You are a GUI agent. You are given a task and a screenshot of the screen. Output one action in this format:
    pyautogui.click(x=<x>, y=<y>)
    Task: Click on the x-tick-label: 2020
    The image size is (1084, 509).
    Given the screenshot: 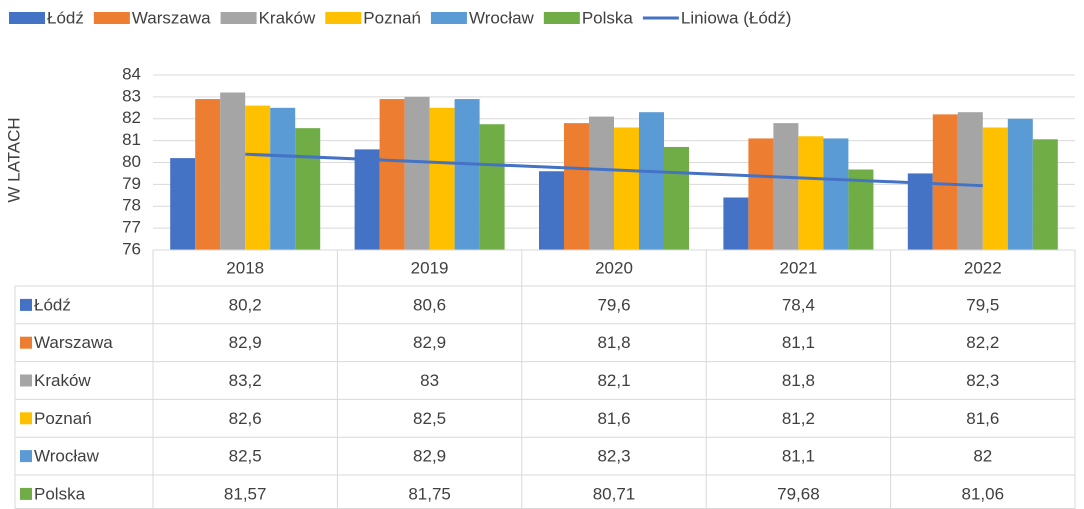 What is the action you would take?
    pyautogui.click(x=614, y=267)
    